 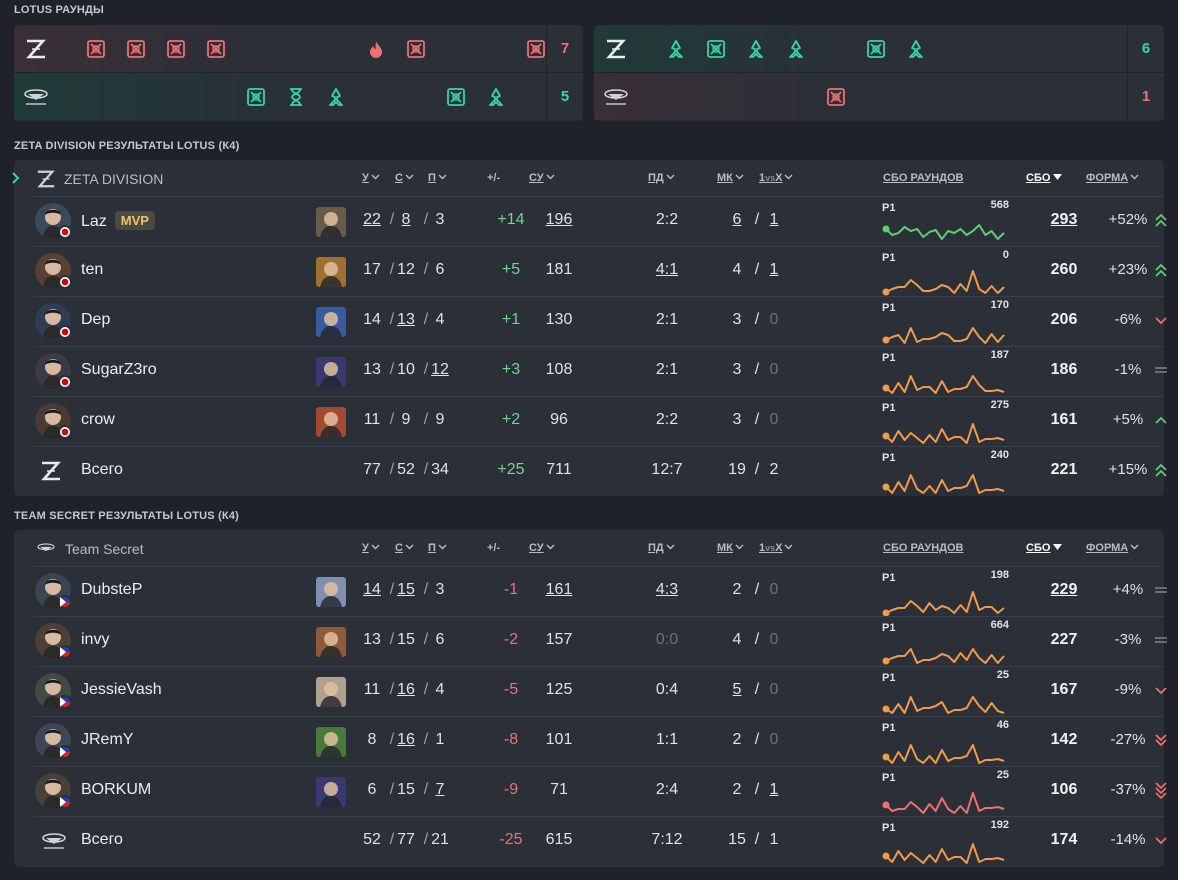 I want to click on player-name: Laz MVP, so click(x=118, y=221).